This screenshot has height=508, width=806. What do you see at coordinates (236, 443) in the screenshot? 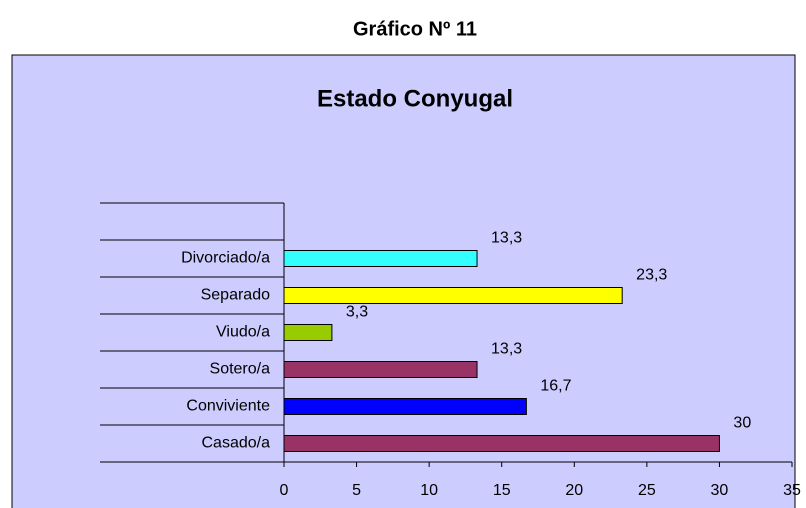
I see `y-tick-label: Casado/a` at bounding box center [236, 443].